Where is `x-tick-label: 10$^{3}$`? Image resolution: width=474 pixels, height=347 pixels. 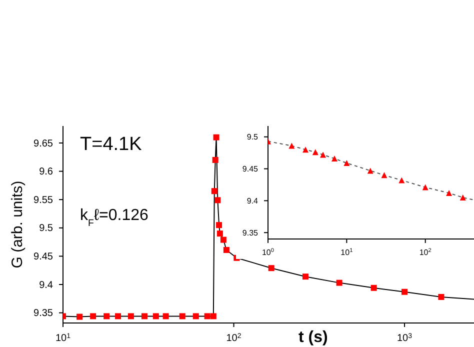
x-tick-label: 10$^{3}$ is located at coordinates (404, 338).